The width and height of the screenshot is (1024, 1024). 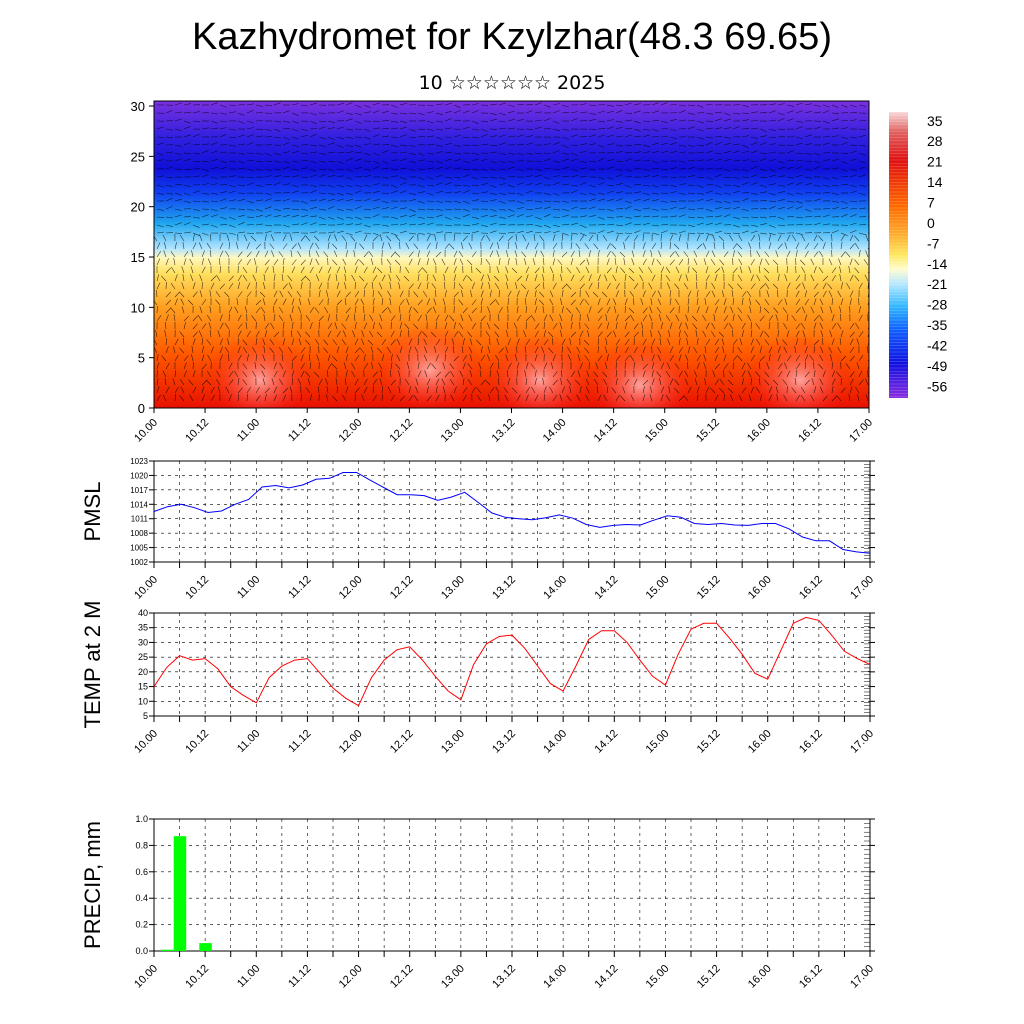 What do you see at coordinates (555, 588) in the screenshot?
I see `x-tick-label: 14.00` at bounding box center [555, 588].